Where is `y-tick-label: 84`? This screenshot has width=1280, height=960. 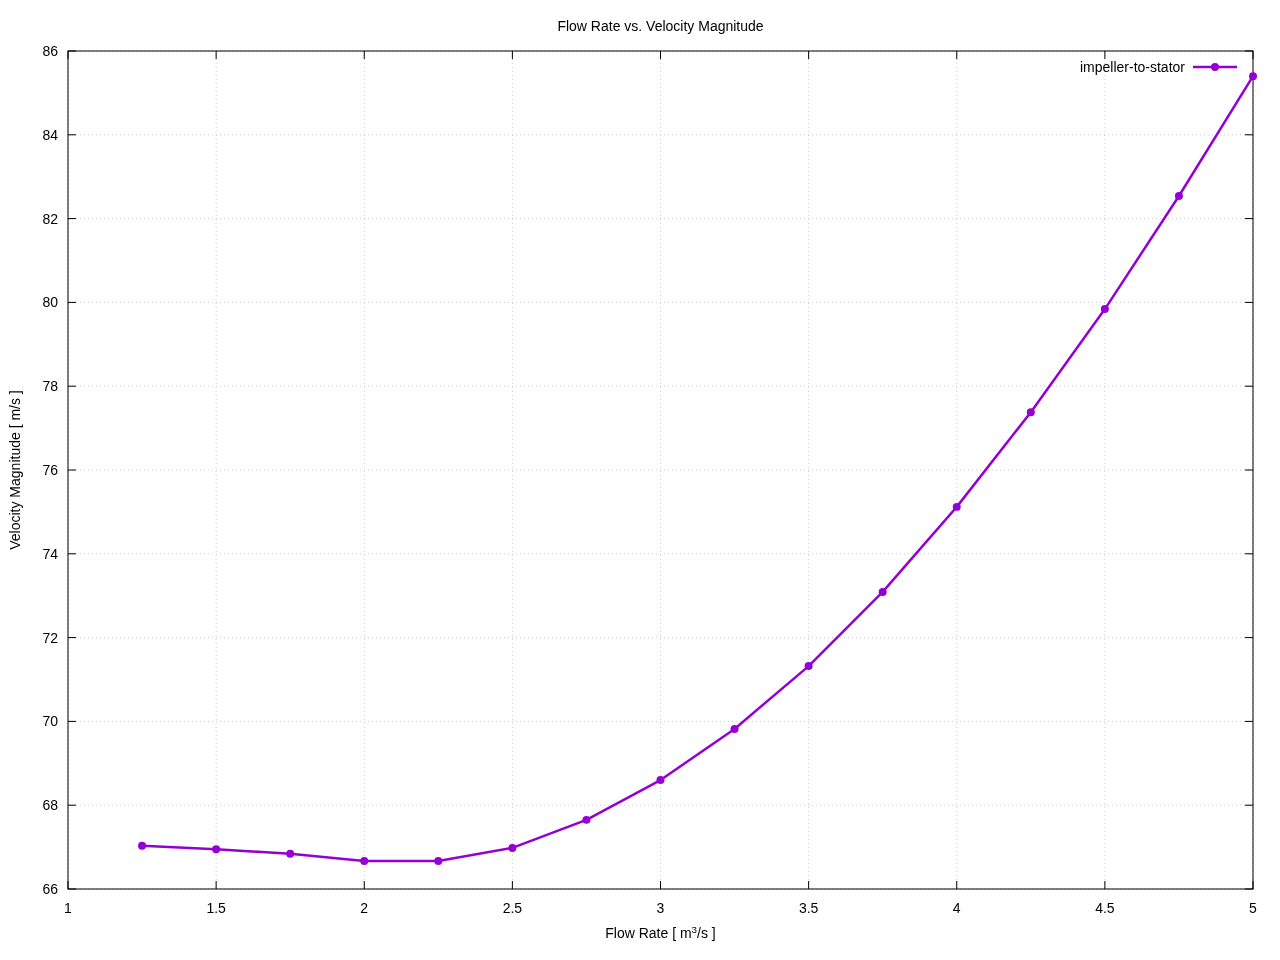 y-tick-label: 84 is located at coordinates (50, 134).